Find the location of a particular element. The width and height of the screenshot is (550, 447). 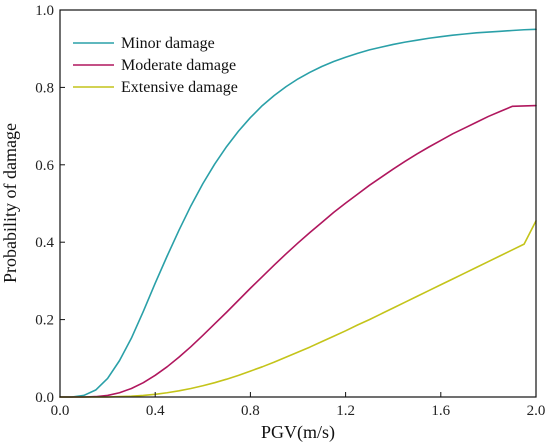

legend-label-2: Extensive damage is located at coordinates (179, 87).